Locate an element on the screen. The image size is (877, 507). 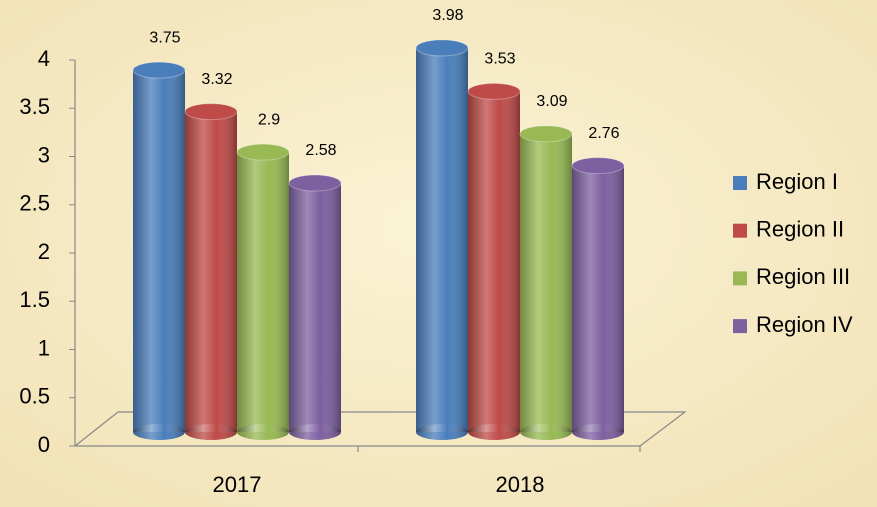
value-label: 3.75 is located at coordinates (164, 37).